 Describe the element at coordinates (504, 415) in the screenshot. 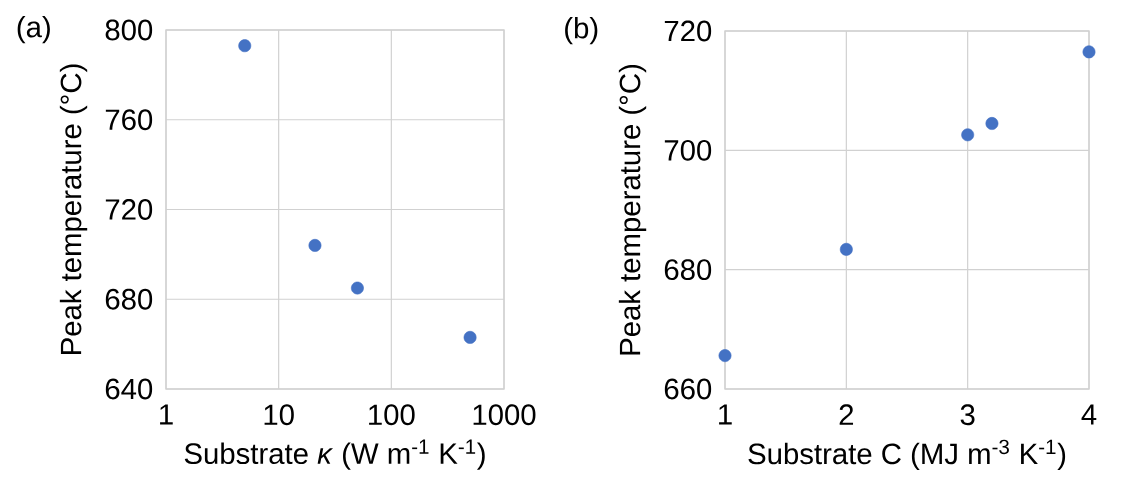

I see `x-tick-label: 1000` at that location.